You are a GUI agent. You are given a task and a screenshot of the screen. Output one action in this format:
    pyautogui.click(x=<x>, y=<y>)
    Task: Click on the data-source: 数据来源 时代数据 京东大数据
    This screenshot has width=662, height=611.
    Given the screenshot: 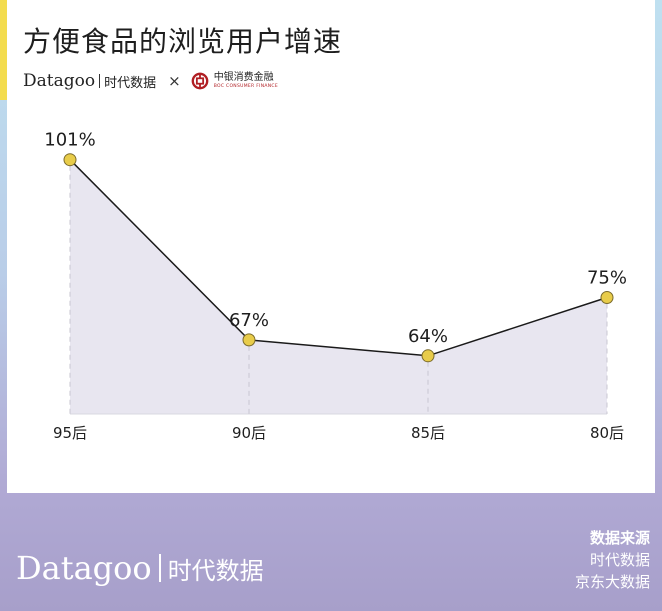 What is the action you would take?
    pyautogui.click(x=612, y=560)
    